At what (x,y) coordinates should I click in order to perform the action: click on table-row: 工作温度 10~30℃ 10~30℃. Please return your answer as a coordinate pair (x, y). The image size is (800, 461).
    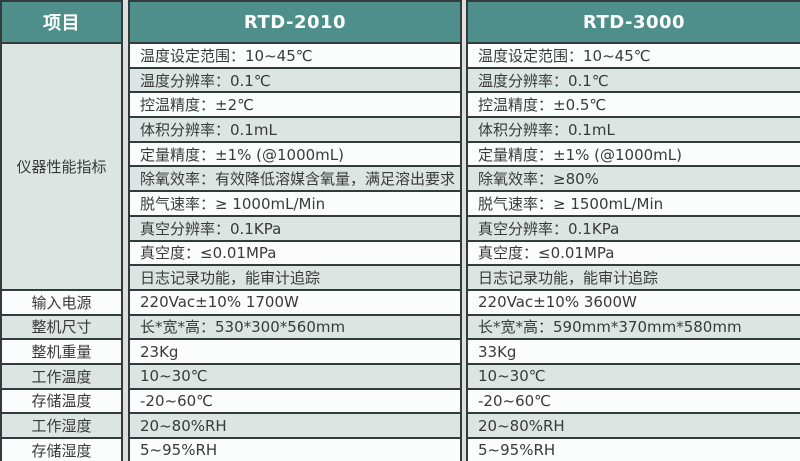
    Looking at the image, I should click on (400, 376).